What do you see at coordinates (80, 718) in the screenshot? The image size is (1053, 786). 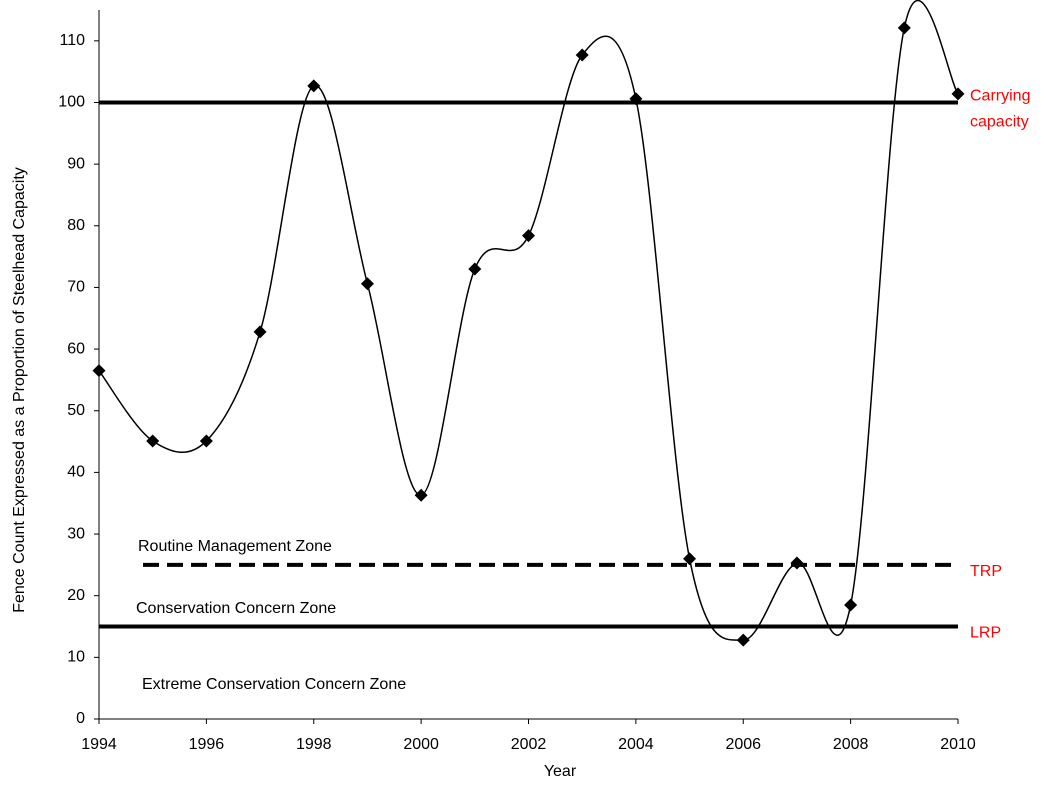 I see `y-tick-label: 0` at bounding box center [80, 718].